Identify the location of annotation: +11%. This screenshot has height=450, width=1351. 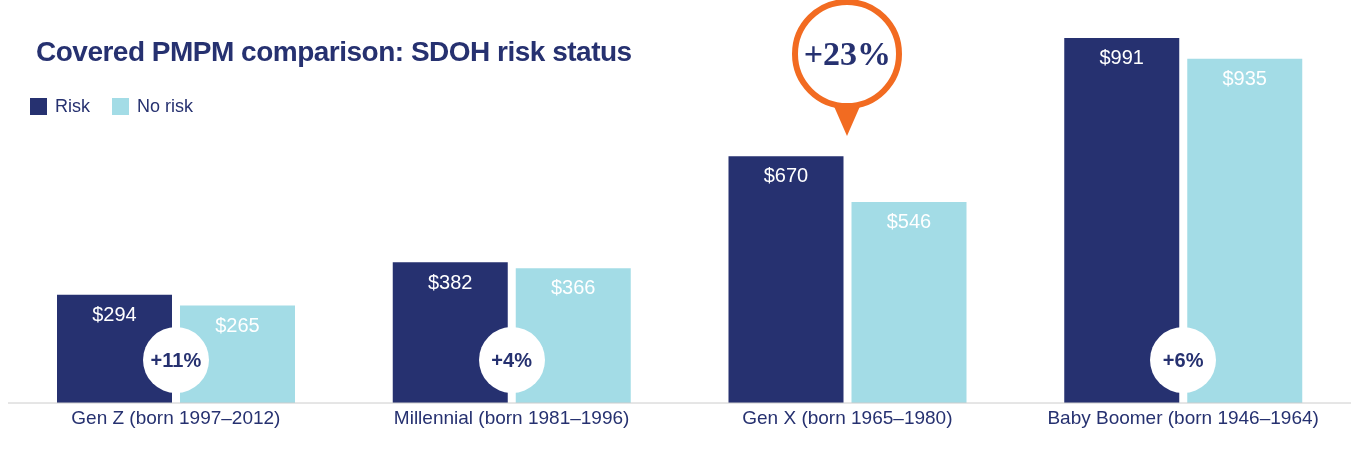
(176, 360).